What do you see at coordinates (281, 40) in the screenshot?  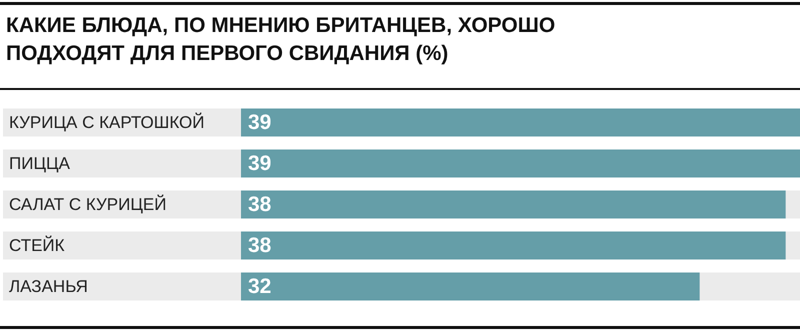 I see `chart-title: КАКИЕ БЛЮДА, ПО МНЕНИЮ БРИТАНЦЕВ, ХОРОШО ПОДХОДЯТ ДЛЯ ПЕРВОГО СВИДАНИЯ (%)` at bounding box center [281, 40].